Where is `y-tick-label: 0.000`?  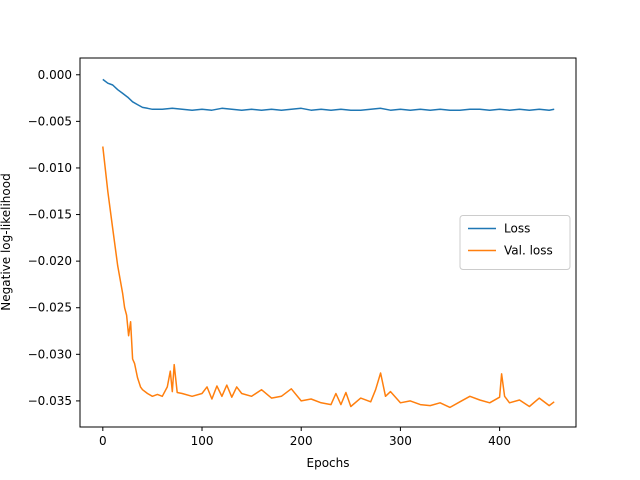
y-tick-label: 0.000 is located at coordinates (55, 75).